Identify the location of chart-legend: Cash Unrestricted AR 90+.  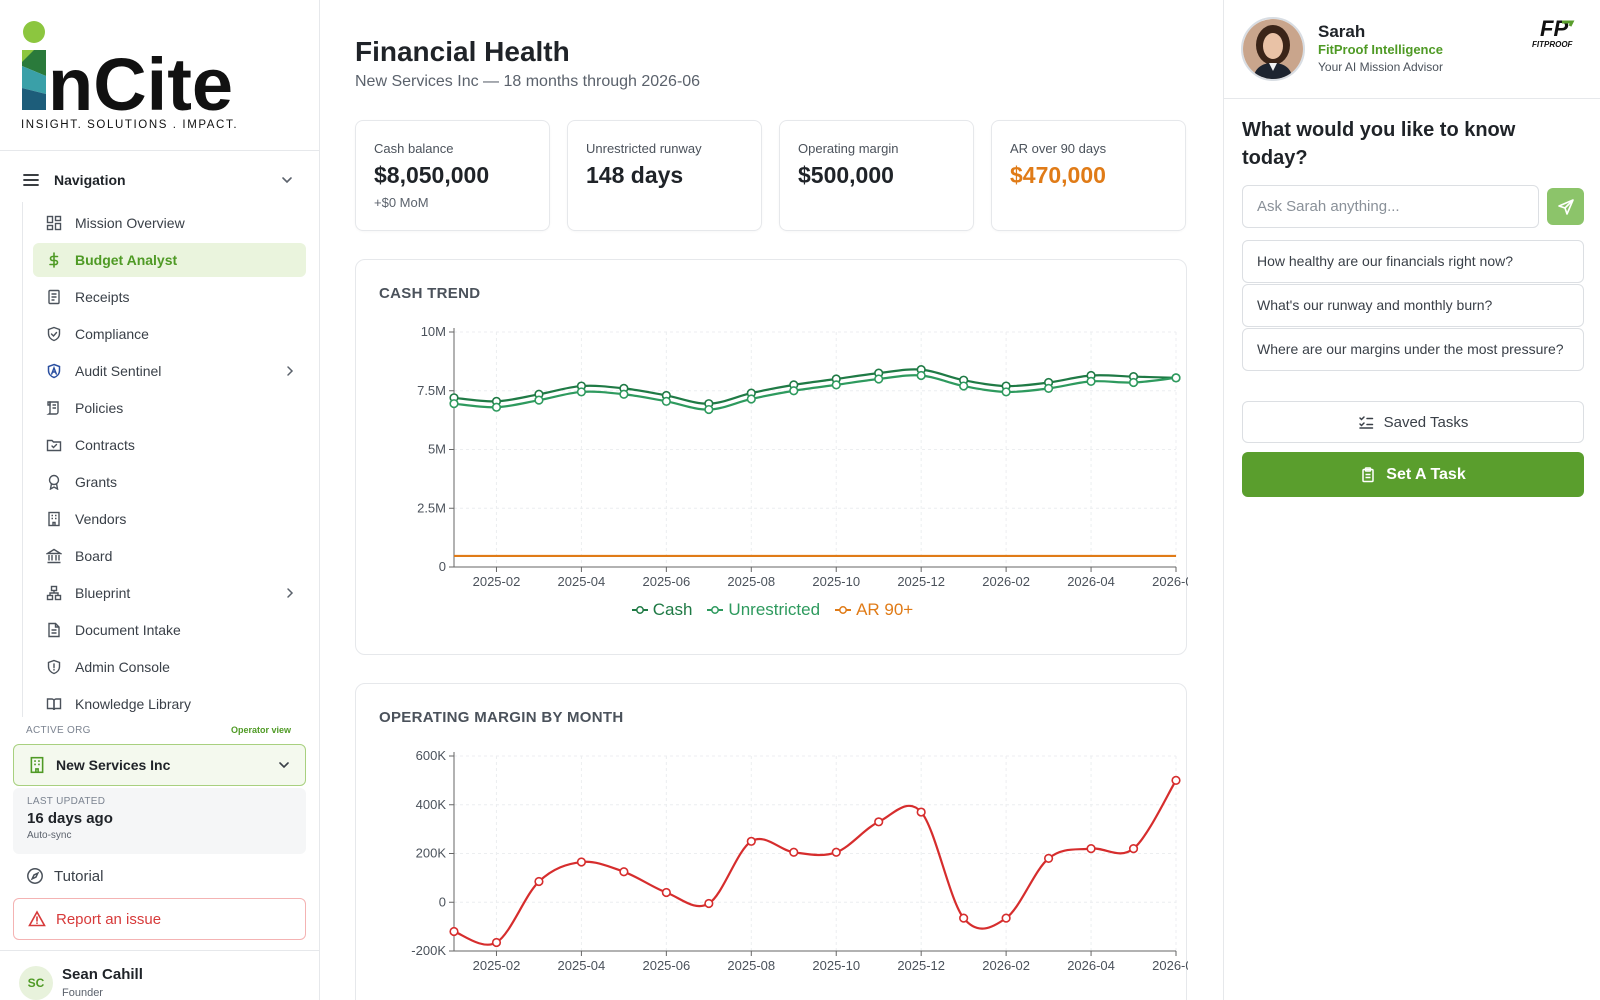
(772, 610).